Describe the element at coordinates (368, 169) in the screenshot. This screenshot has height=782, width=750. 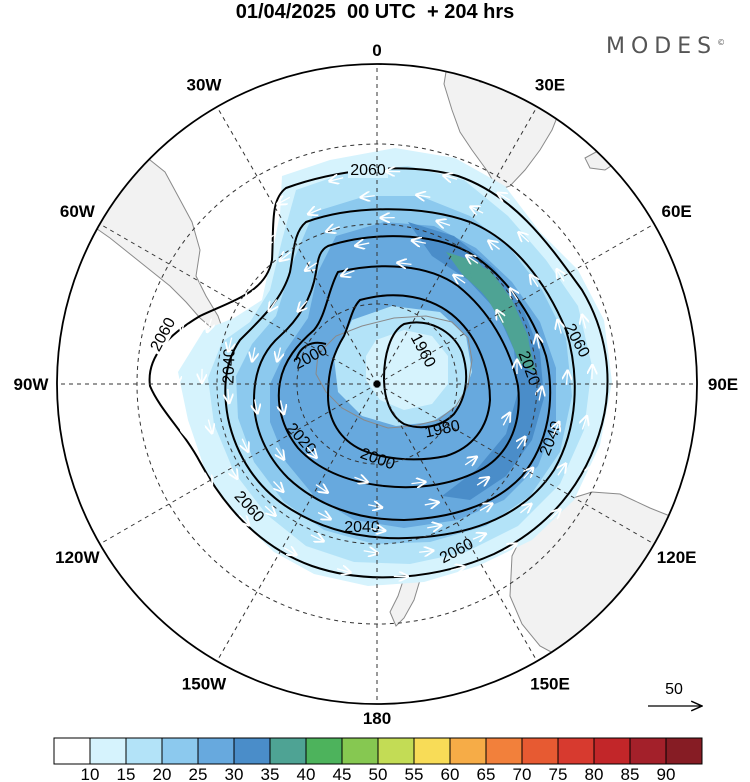
I see `contour-label-2060-top: 2060` at that location.